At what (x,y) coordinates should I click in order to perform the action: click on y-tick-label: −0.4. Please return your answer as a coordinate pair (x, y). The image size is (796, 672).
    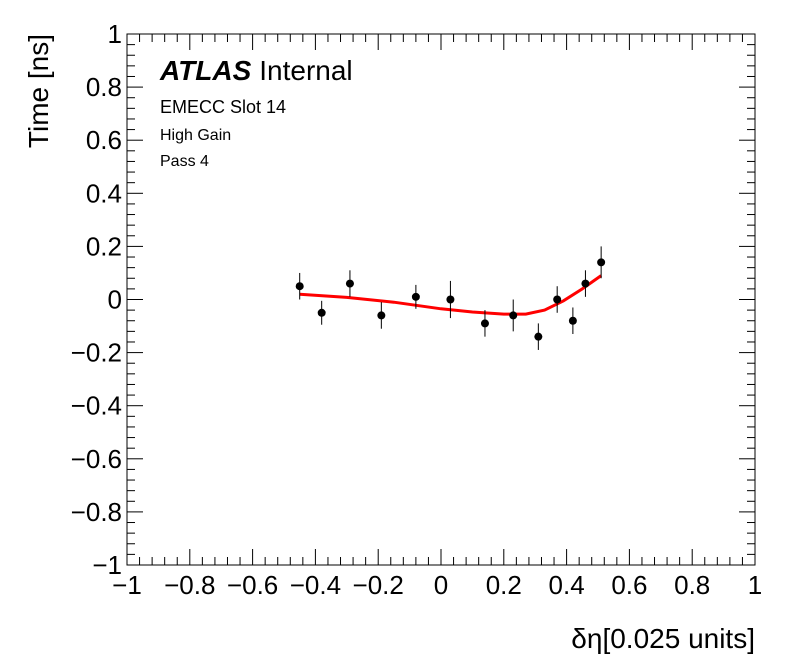
    Looking at the image, I should click on (96, 406).